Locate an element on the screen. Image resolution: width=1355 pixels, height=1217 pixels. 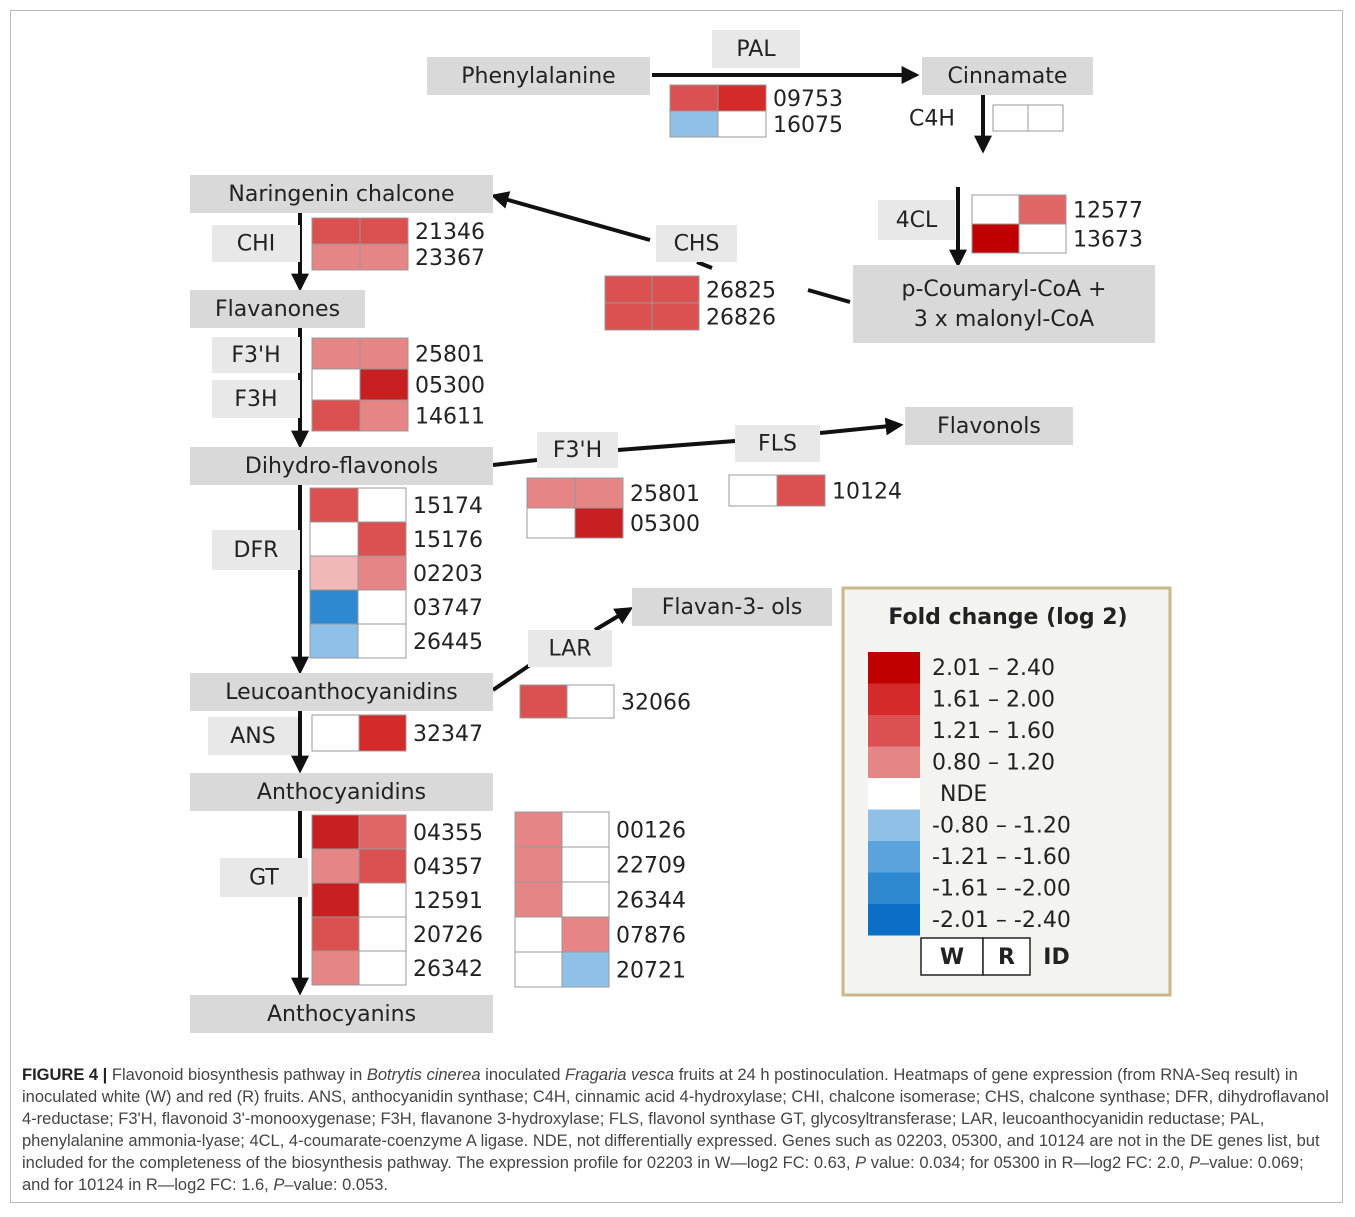
gene-id: 04355 is located at coordinates (448, 833).